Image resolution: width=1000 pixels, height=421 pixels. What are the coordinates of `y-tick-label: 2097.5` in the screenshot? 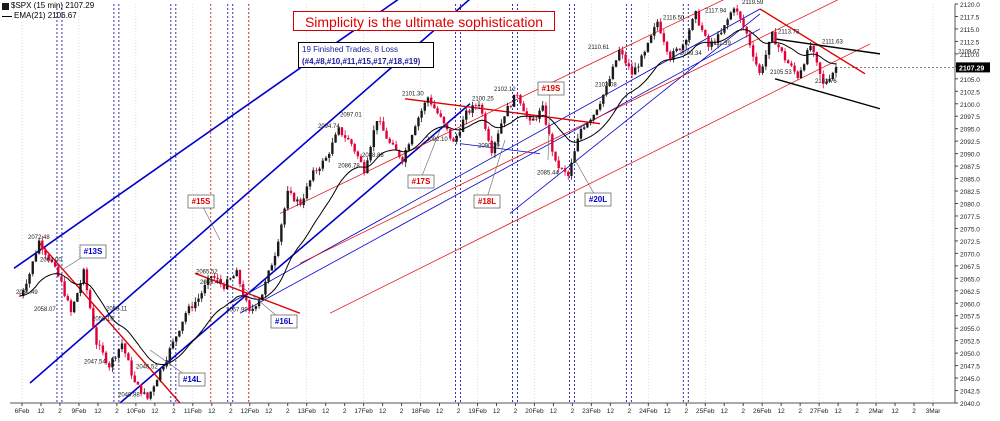 It's located at (970, 117).